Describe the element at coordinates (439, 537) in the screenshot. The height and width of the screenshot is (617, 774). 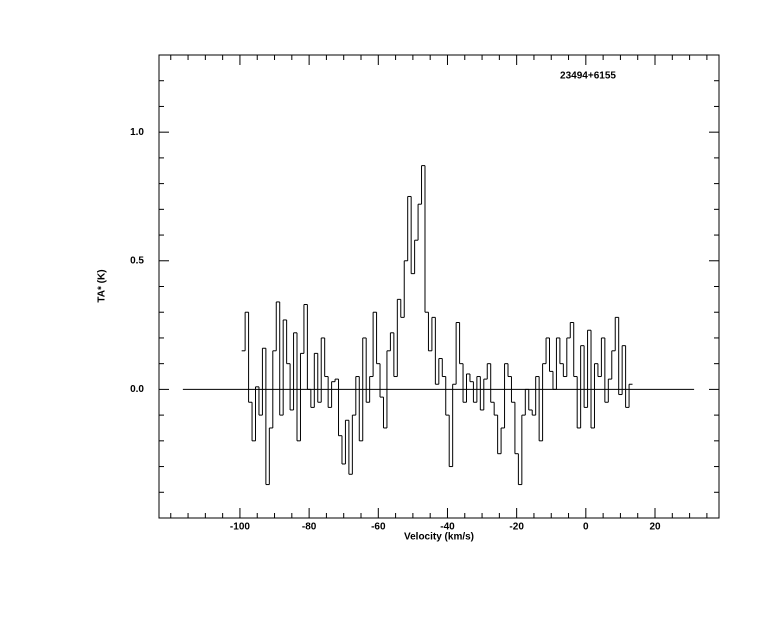
I see `x-axis-label: Velocity (km/s)` at that location.